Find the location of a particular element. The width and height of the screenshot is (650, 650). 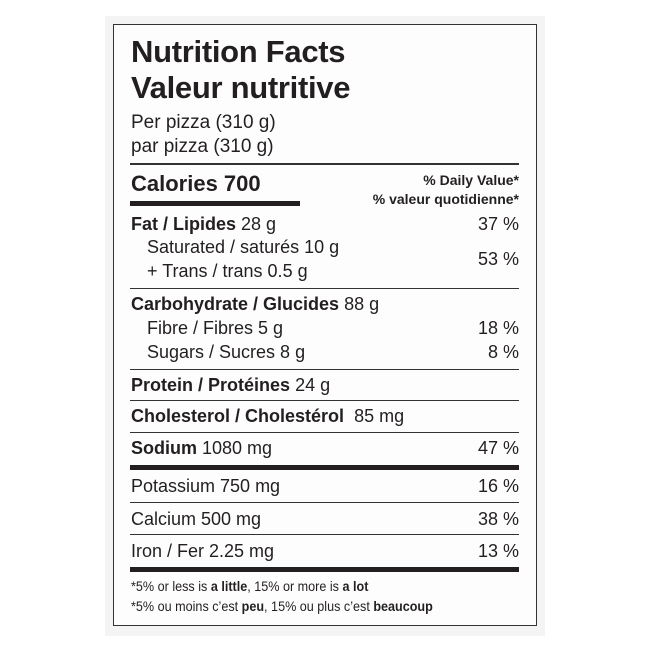

fibre-pct: 18 % is located at coordinates (498, 328).